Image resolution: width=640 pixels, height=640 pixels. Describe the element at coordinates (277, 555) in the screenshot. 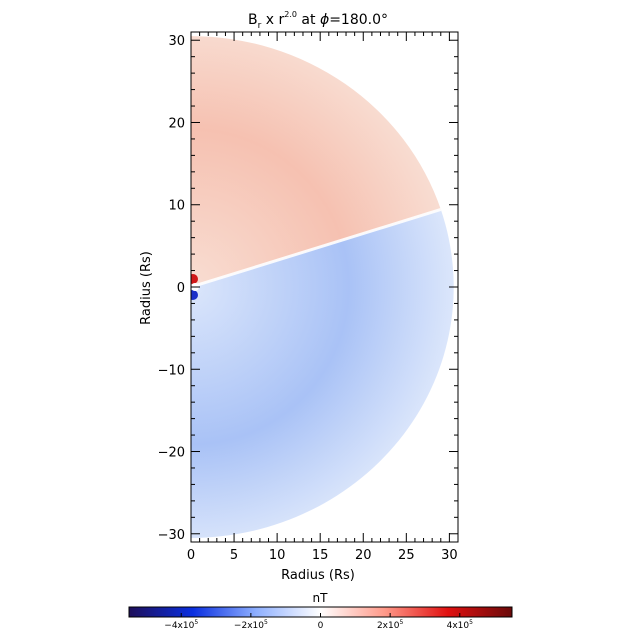

I see `x-tick-label: 10` at that location.